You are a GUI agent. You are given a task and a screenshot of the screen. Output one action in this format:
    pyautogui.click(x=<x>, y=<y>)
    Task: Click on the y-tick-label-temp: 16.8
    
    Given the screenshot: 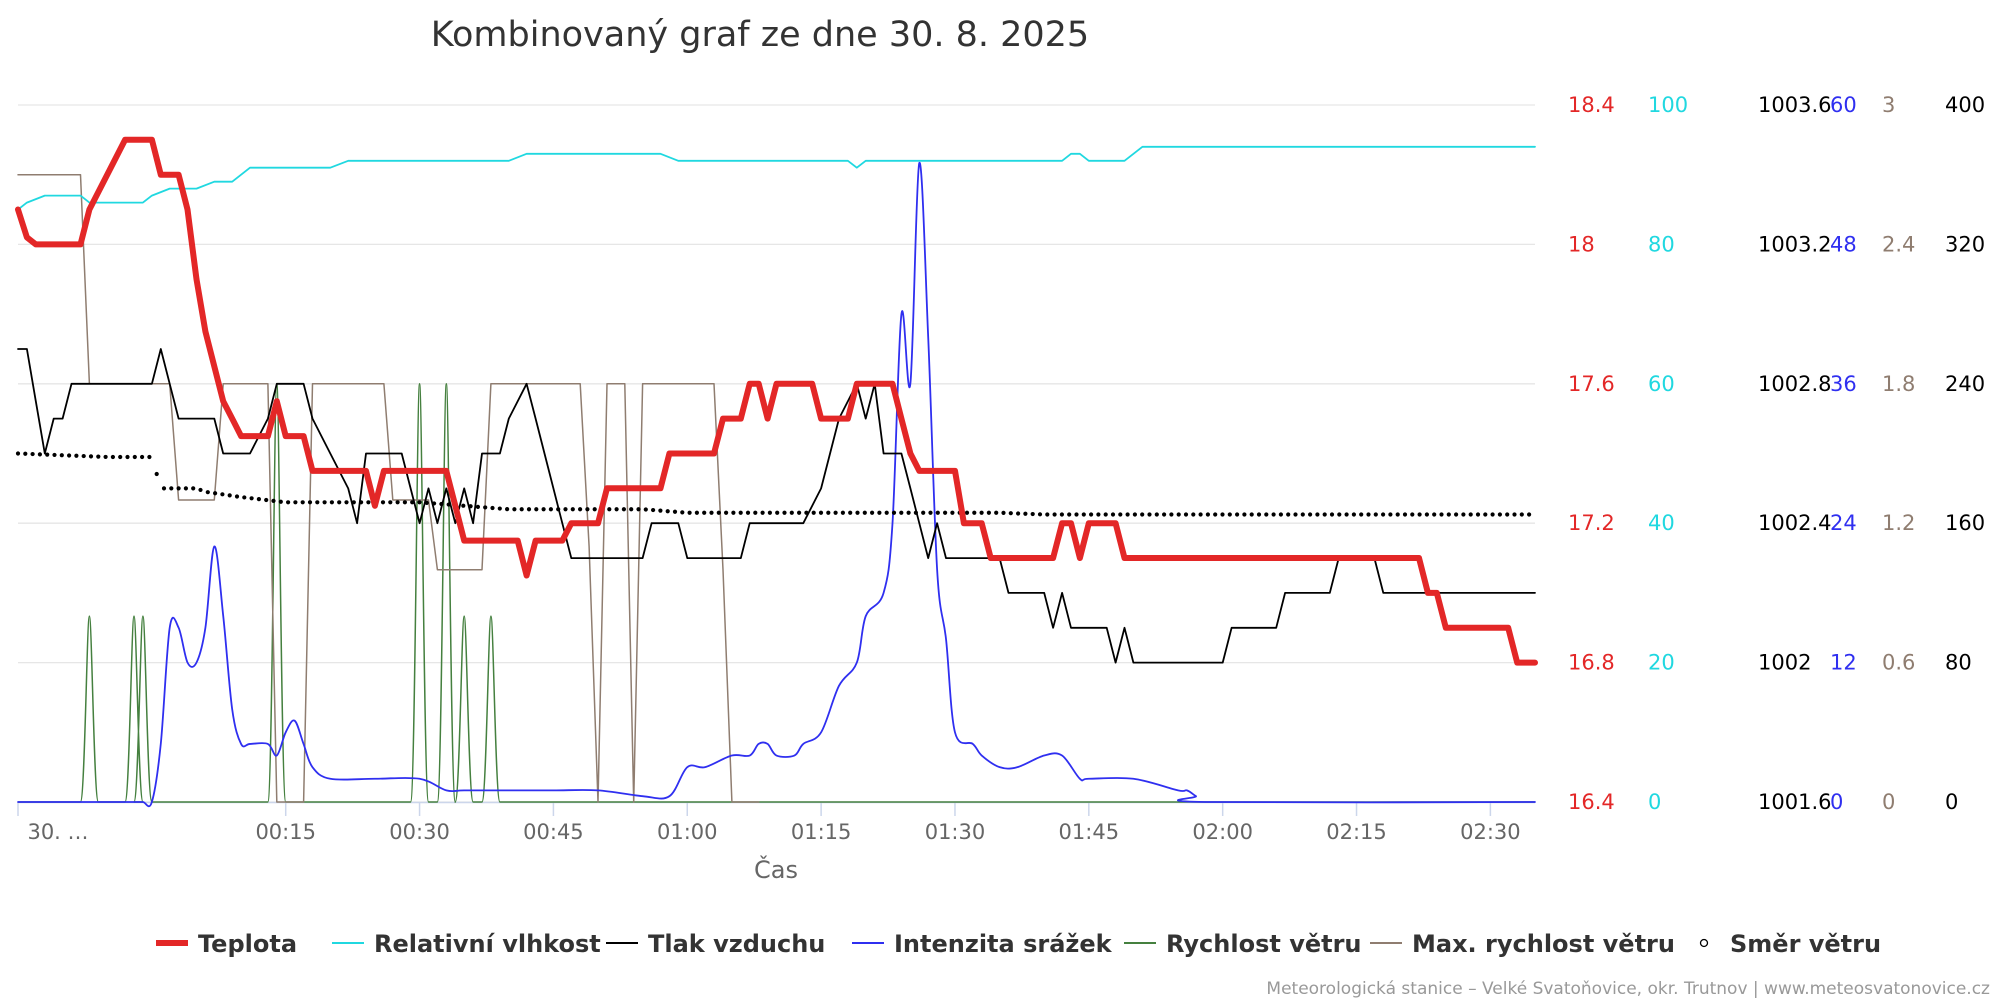 What is the action you would take?
    pyautogui.click(x=1591, y=663)
    